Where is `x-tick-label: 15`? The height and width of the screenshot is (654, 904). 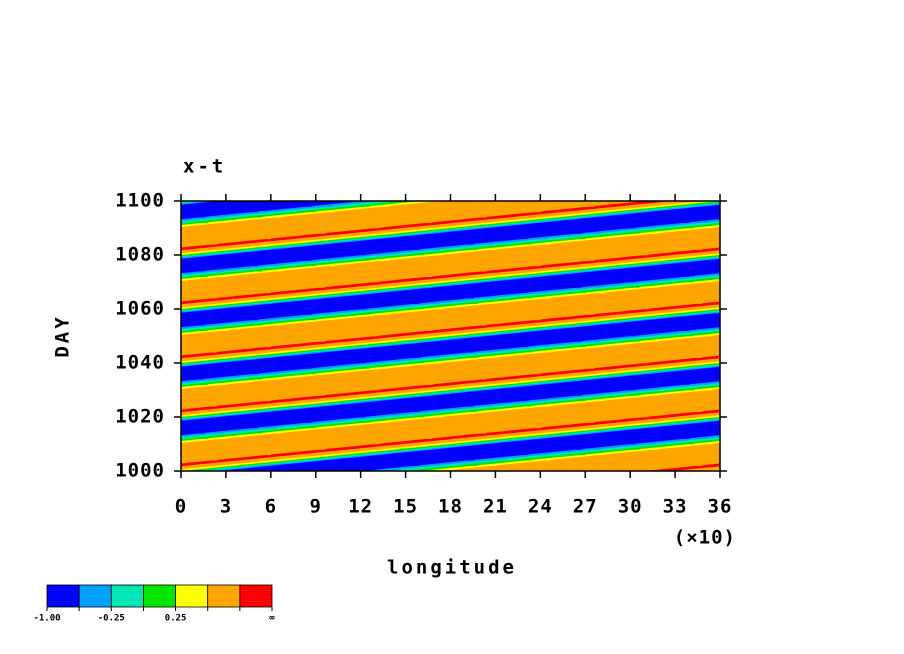 x-tick-label: 15 is located at coordinates (405, 507).